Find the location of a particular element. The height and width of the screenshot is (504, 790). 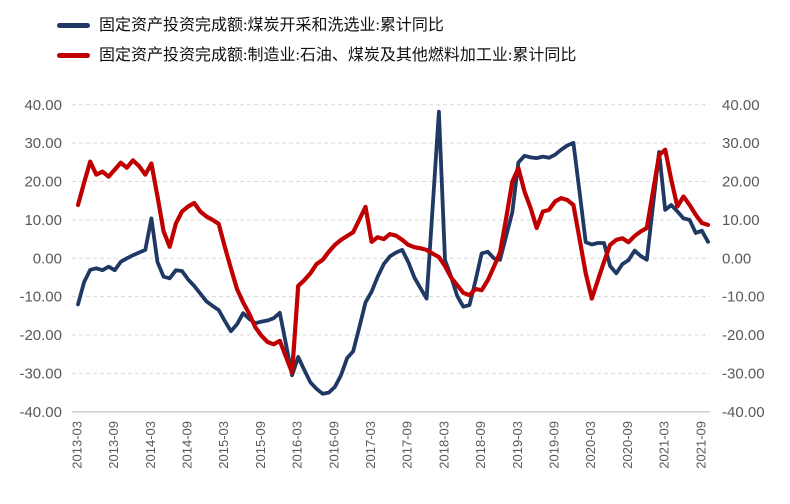

y-axis-tick-label-right: 30.00 is located at coordinates (741, 143).